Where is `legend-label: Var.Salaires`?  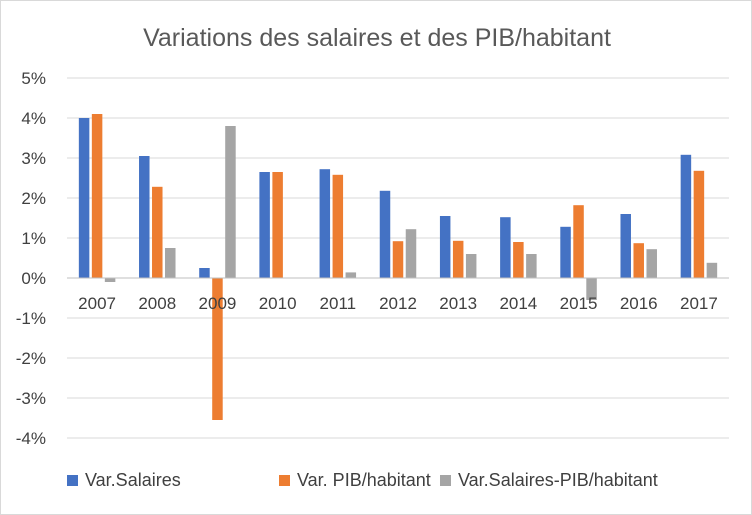 legend-label: Var.Salaires is located at coordinates (133, 480).